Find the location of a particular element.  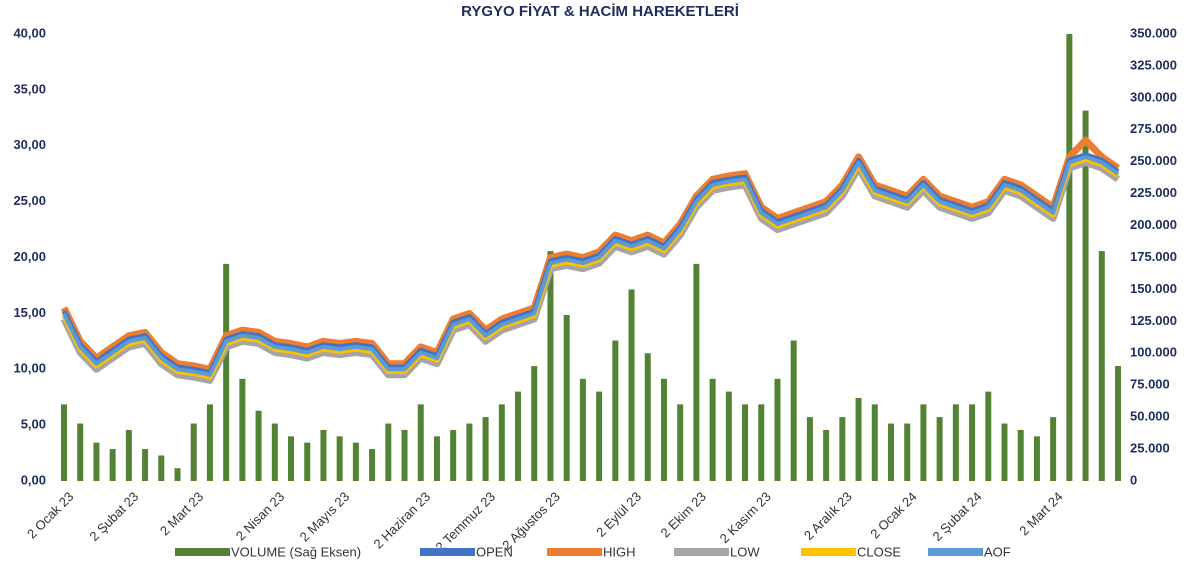

x-tick-label: 2 Ağustos 23 is located at coordinates (531, 521).